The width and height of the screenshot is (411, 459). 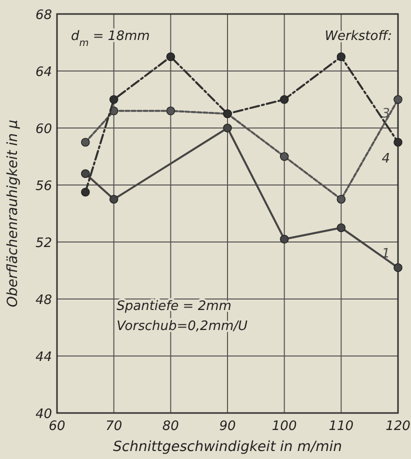 What do you see at coordinates (43, 243) in the screenshot?
I see `y-tick-label: 52` at bounding box center [43, 243].